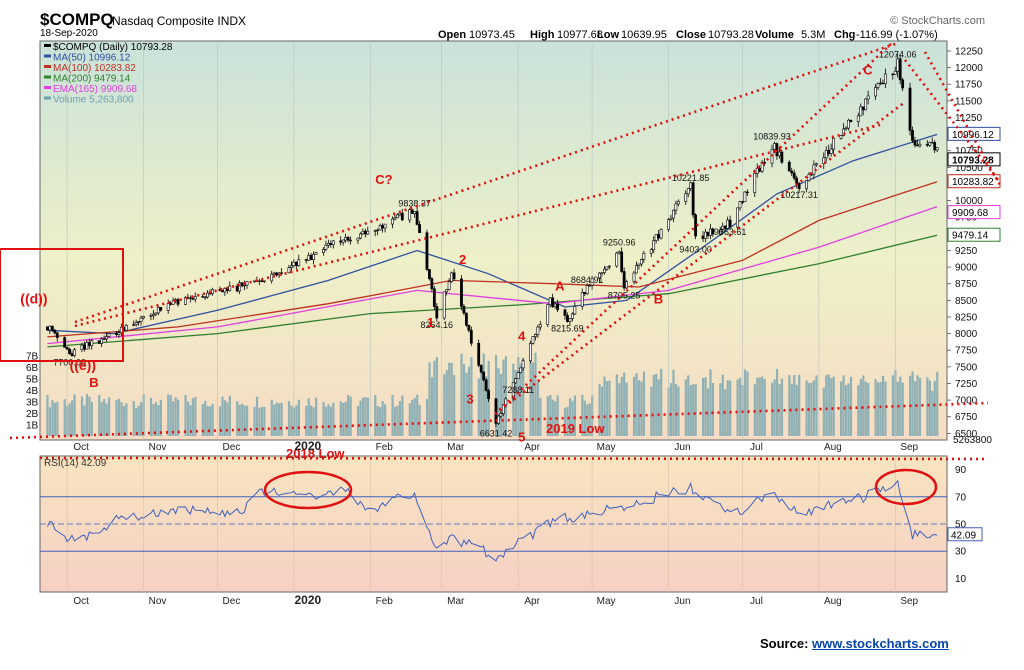 This screenshot has height=670, width=1024. What do you see at coordinates (691, 178) in the screenshot?
I see `price-label: 10221.85` at bounding box center [691, 178].